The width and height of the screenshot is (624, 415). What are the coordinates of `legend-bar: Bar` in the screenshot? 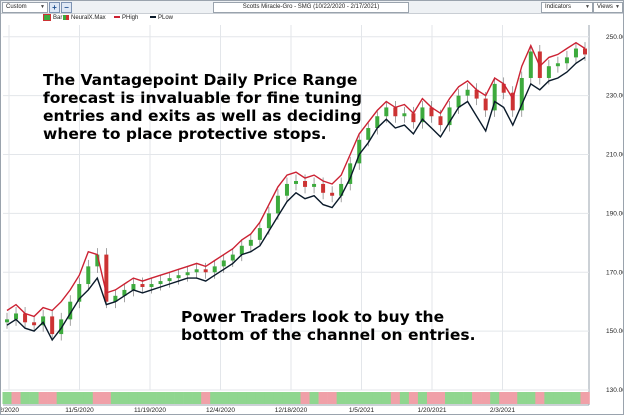 It's located at (52, 18).